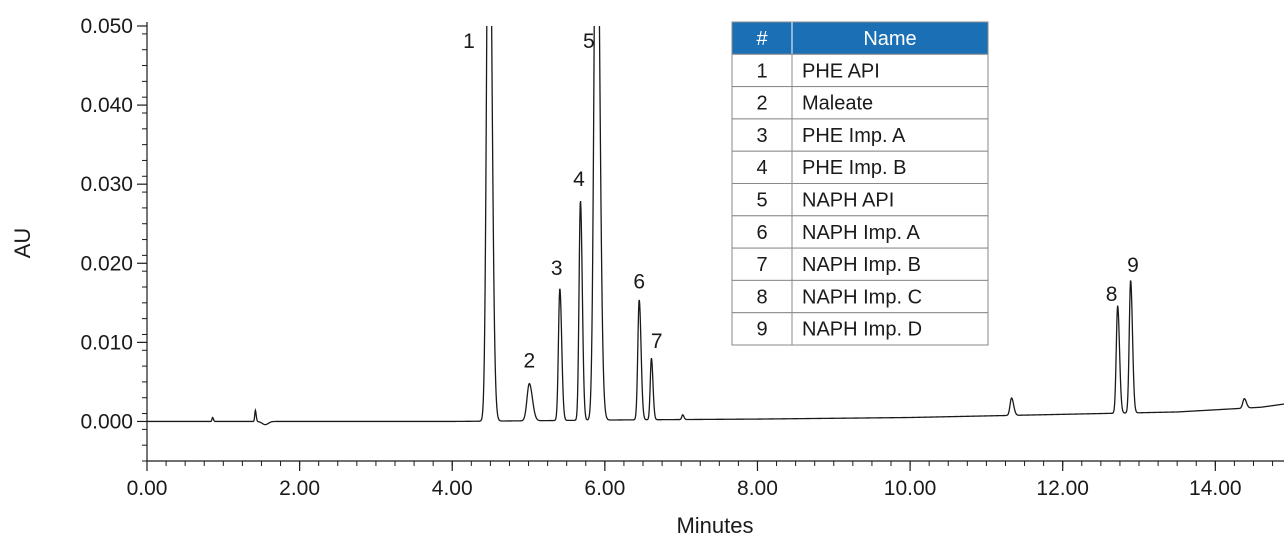 The image size is (1284, 541). I want to click on peak-label: 2, so click(529, 361).